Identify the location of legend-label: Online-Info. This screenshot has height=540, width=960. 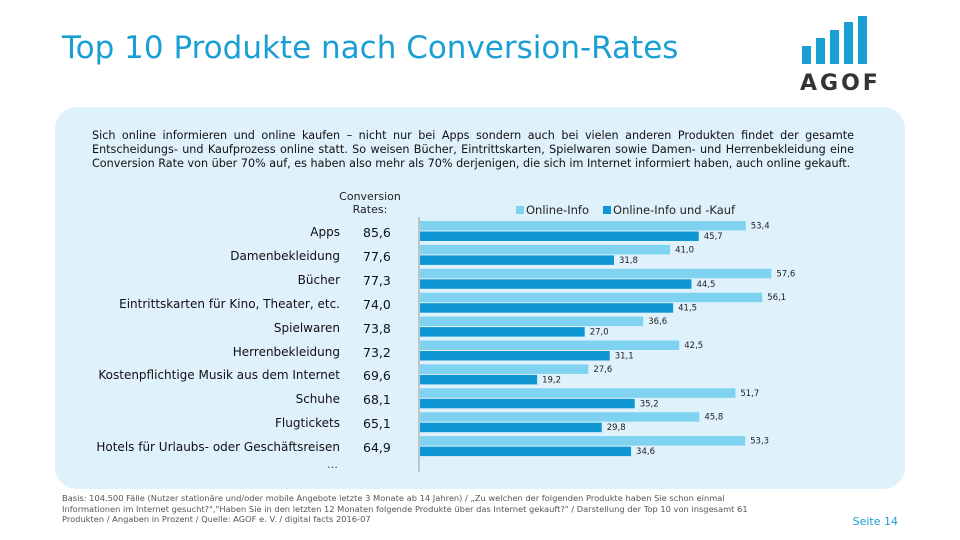
(558, 210).